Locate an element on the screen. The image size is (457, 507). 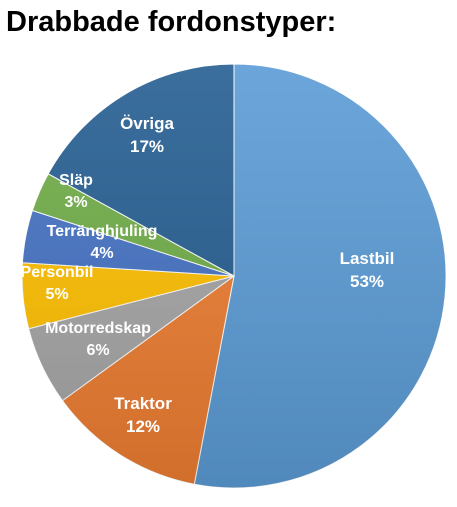
slice-value-traktor: 12% is located at coordinates (143, 426).